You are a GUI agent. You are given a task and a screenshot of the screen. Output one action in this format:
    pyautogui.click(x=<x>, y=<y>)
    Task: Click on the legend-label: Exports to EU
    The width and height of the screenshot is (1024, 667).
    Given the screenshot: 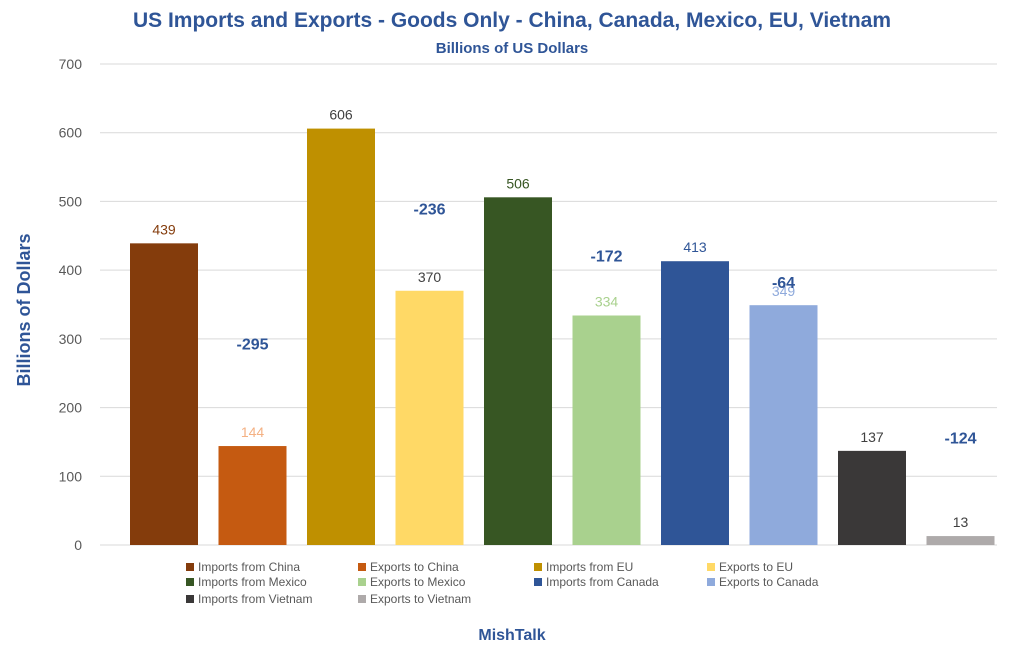 What is the action you would take?
    pyautogui.click(x=756, y=567)
    